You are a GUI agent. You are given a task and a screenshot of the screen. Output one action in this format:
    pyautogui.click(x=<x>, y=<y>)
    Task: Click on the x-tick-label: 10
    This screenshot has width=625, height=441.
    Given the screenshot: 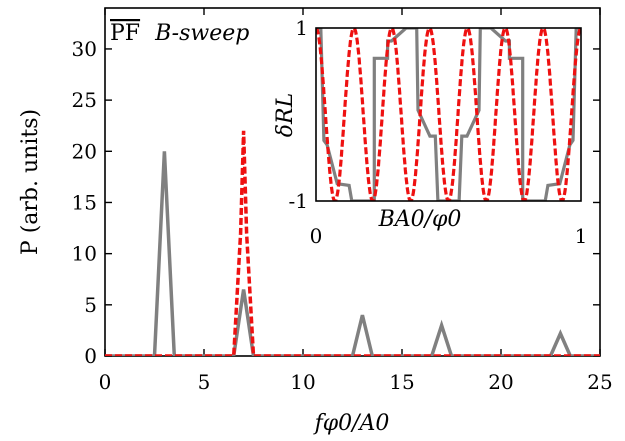 What is the action you would take?
    pyautogui.click(x=302, y=382)
    